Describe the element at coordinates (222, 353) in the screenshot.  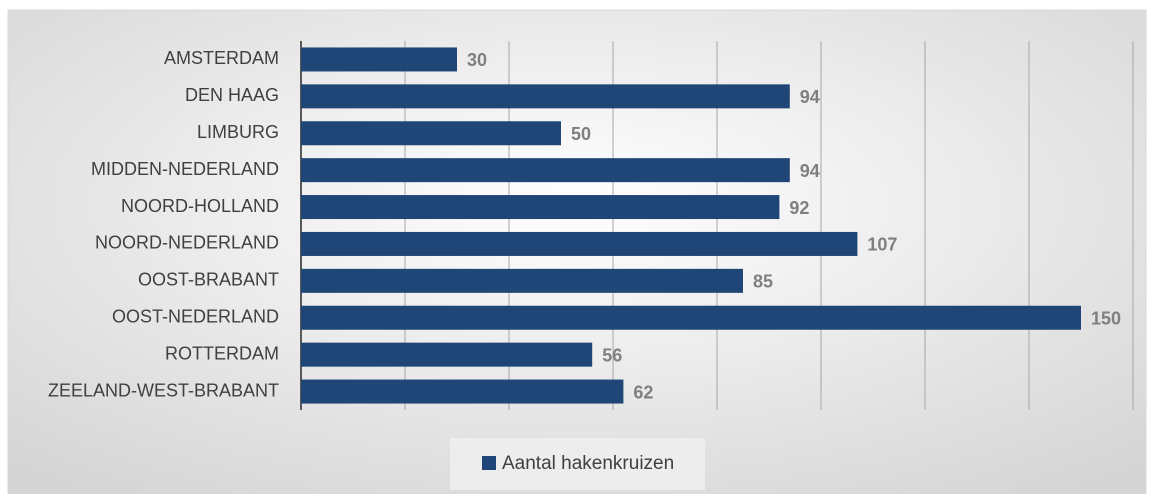
I see `y-tick-label: ROTTERDAM` at that location.